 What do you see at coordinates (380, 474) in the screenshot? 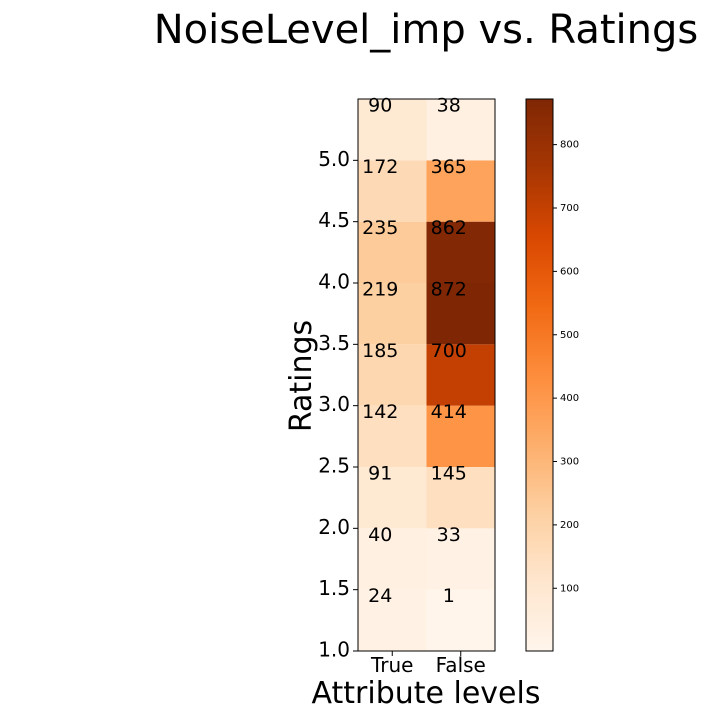
I see `cell-value-label: 91` at bounding box center [380, 474].